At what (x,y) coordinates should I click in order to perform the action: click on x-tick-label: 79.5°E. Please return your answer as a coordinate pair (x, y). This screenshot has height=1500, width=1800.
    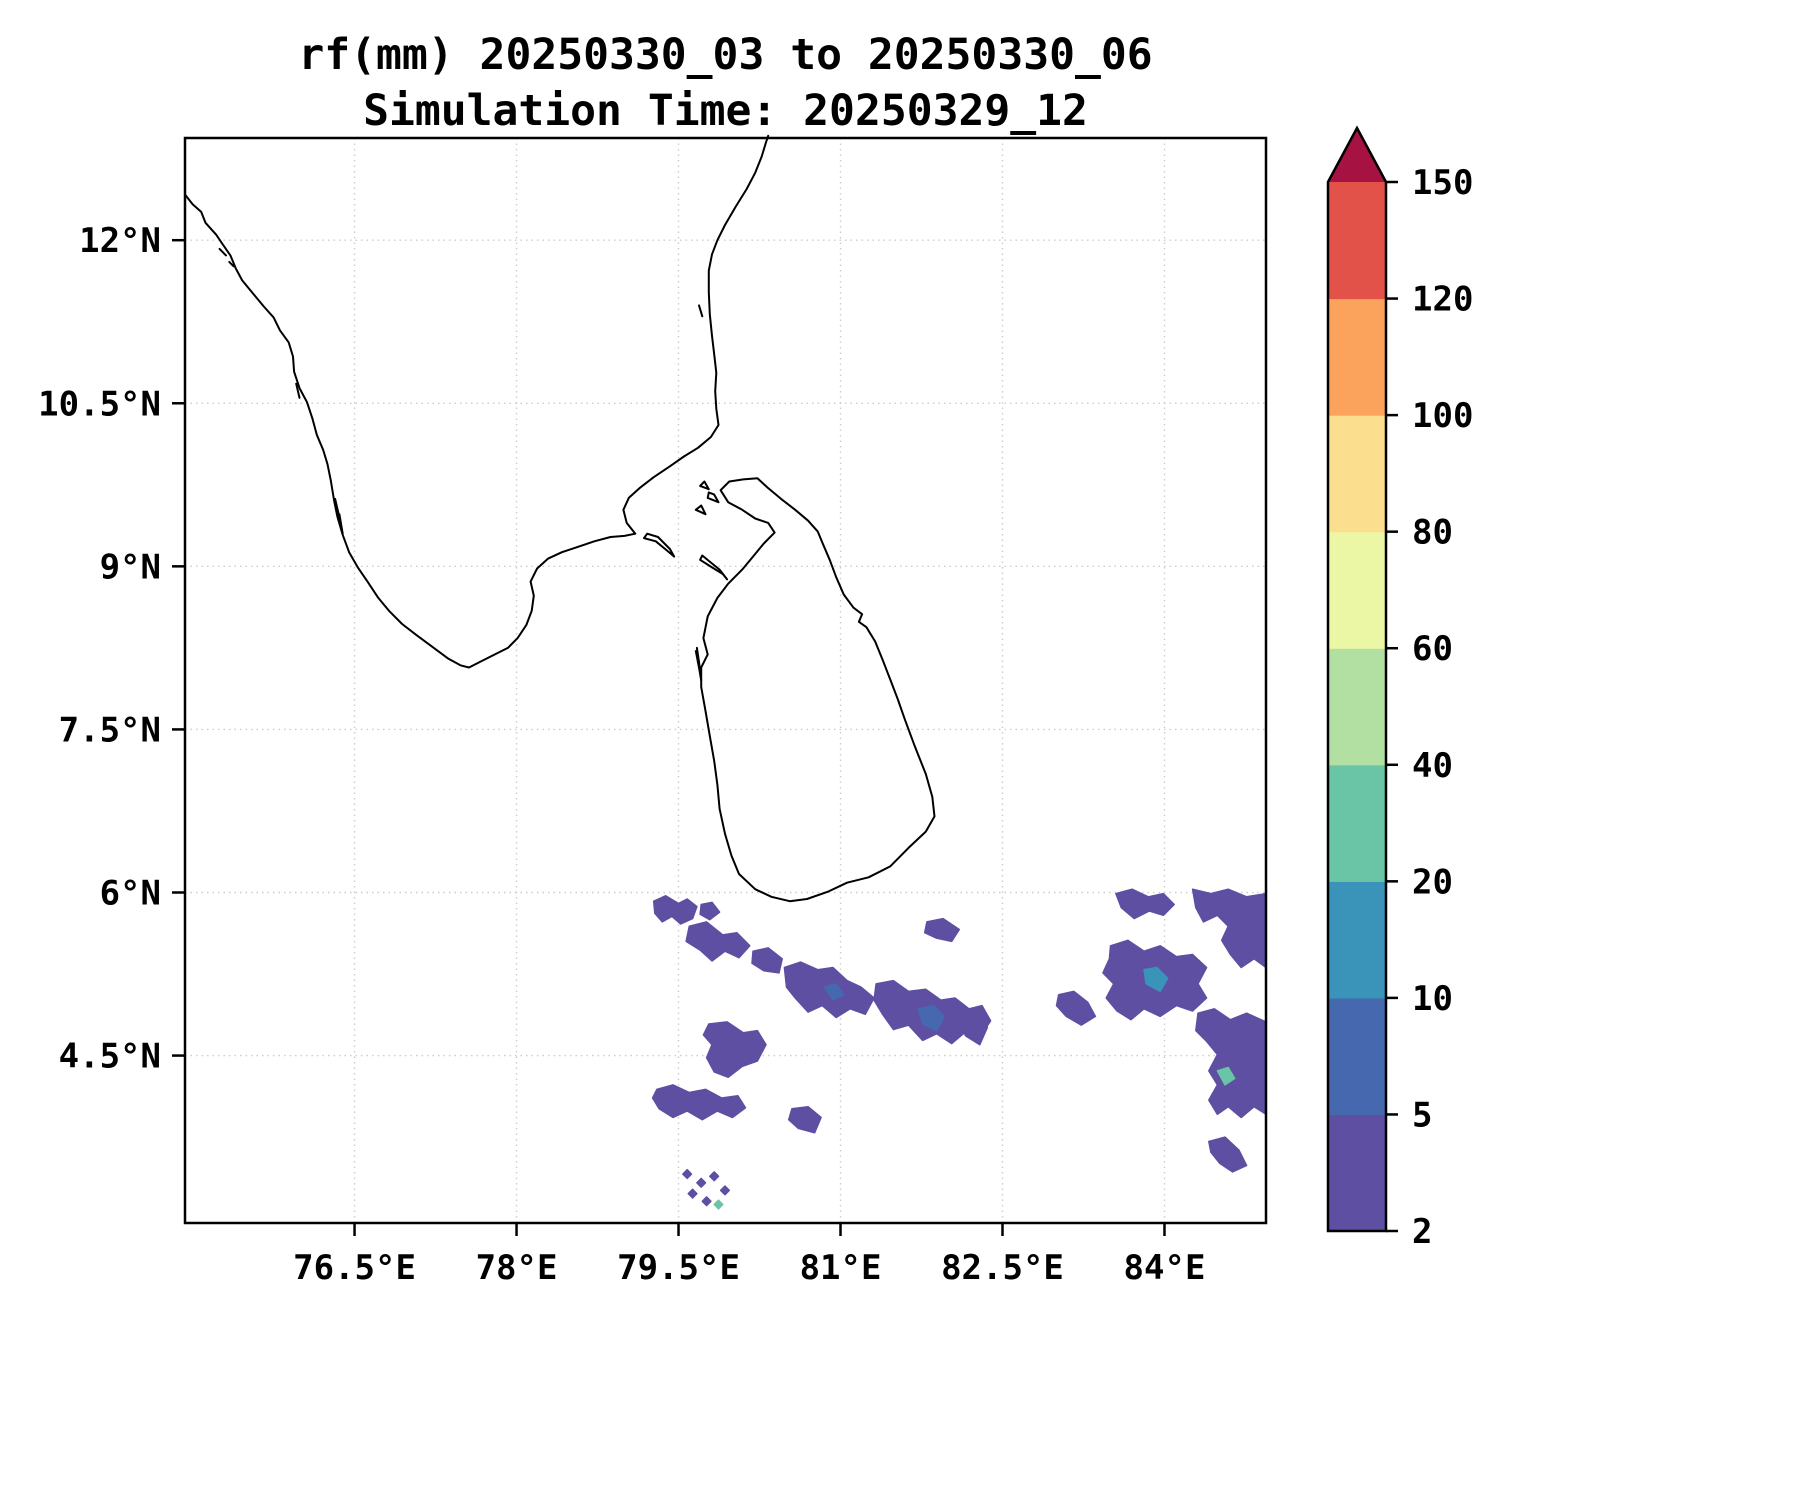
    Looking at the image, I should click on (678, 1268).